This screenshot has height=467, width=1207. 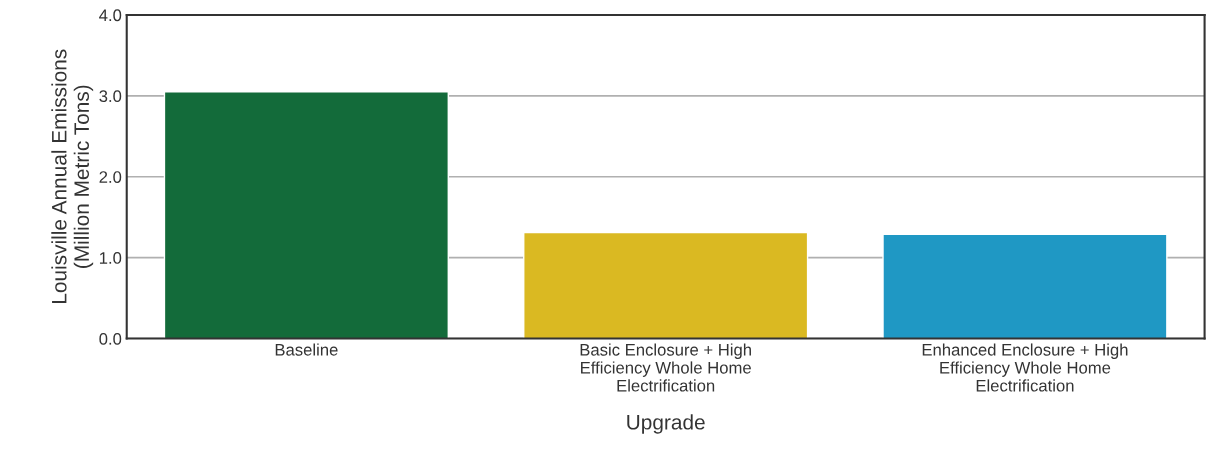 What do you see at coordinates (306, 349) in the screenshot?
I see `x-tick-label: Baseline` at bounding box center [306, 349].